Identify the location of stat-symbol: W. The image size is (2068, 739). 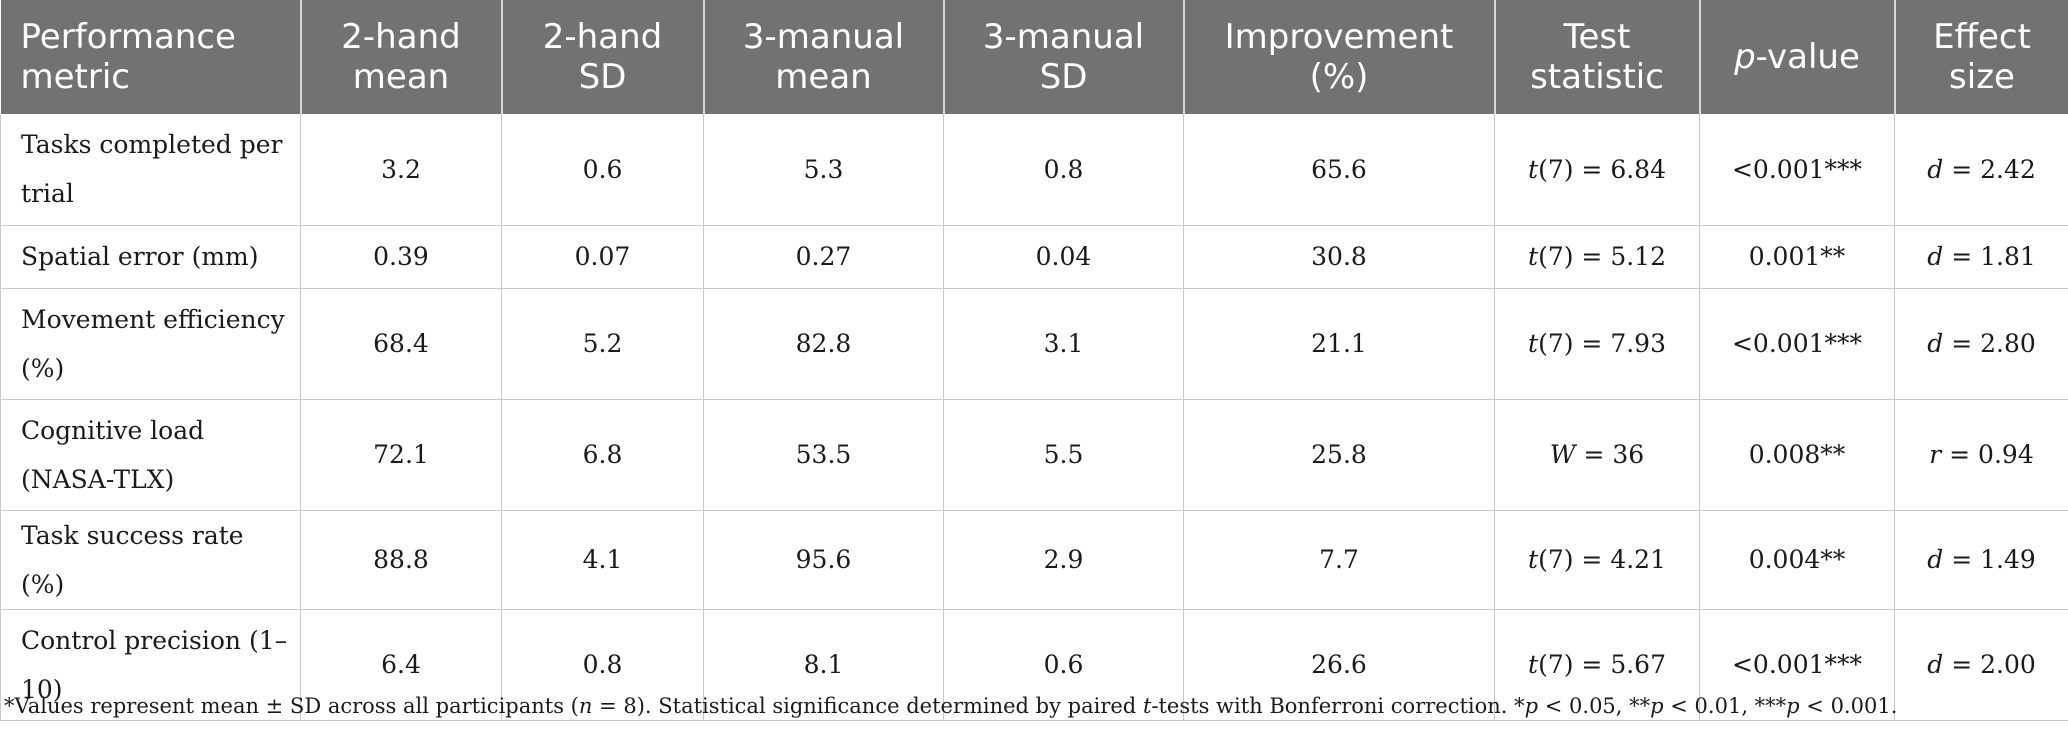
(1562, 454).